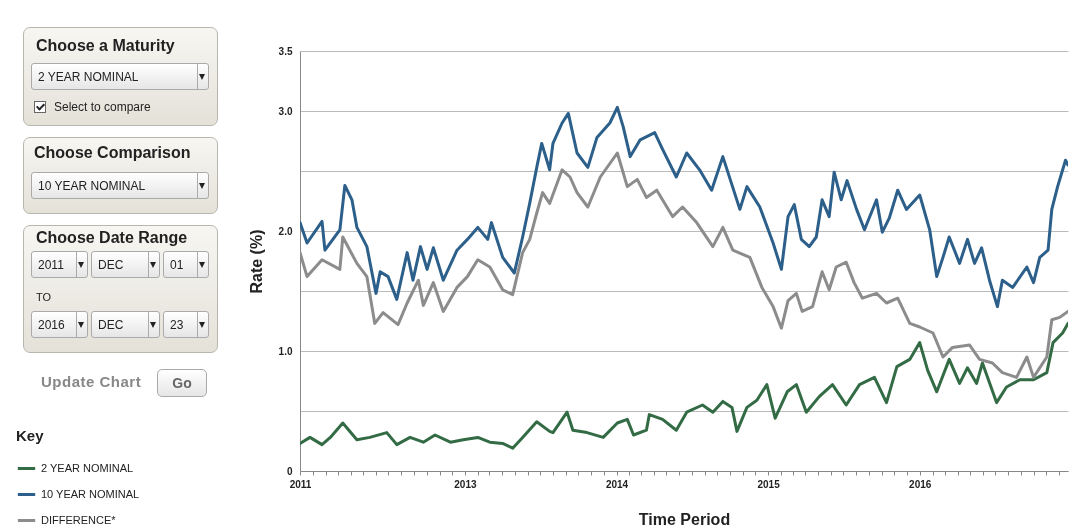  What do you see at coordinates (684, 519) in the screenshot?
I see `x-axis-title: Time Period` at bounding box center [684, 519].